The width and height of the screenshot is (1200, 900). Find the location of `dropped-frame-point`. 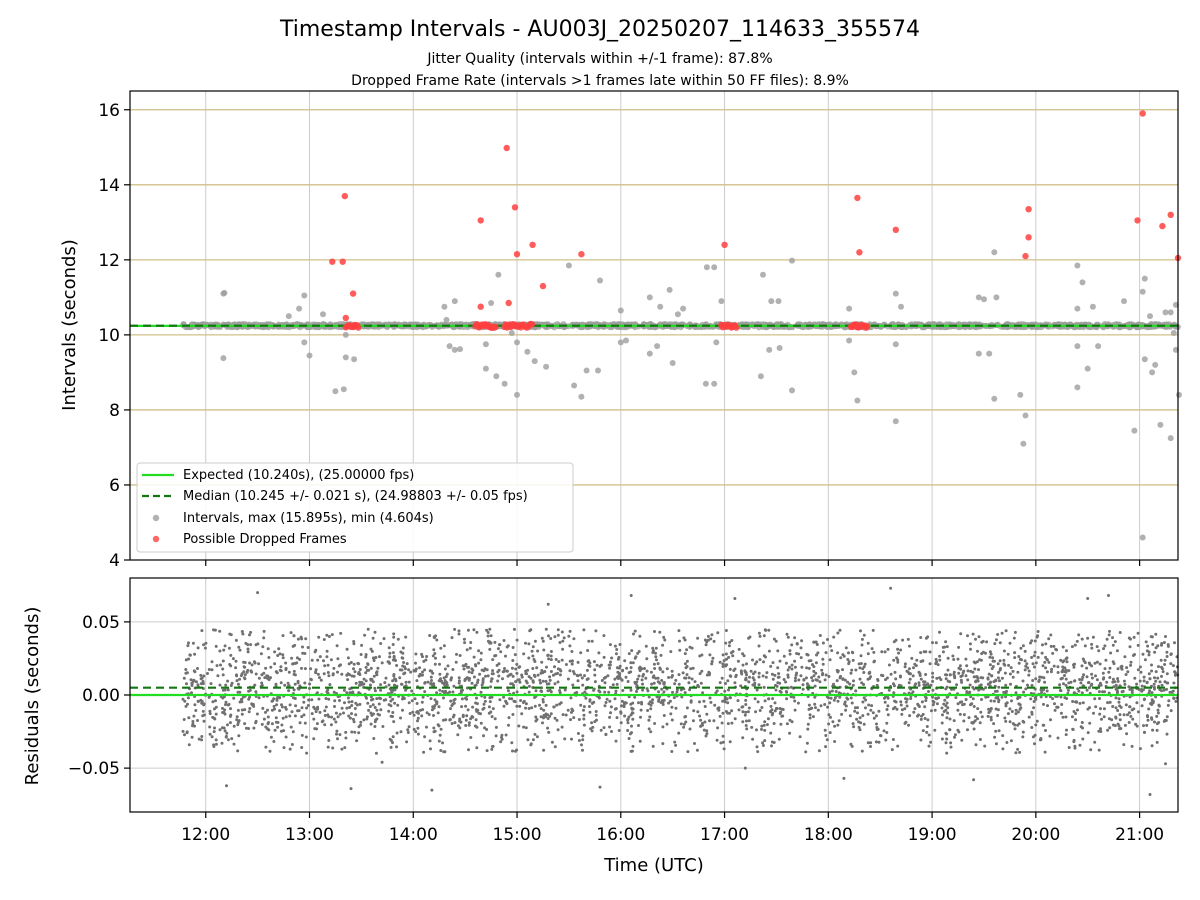

dropped-frame-point is located at coordinates (353, 293).